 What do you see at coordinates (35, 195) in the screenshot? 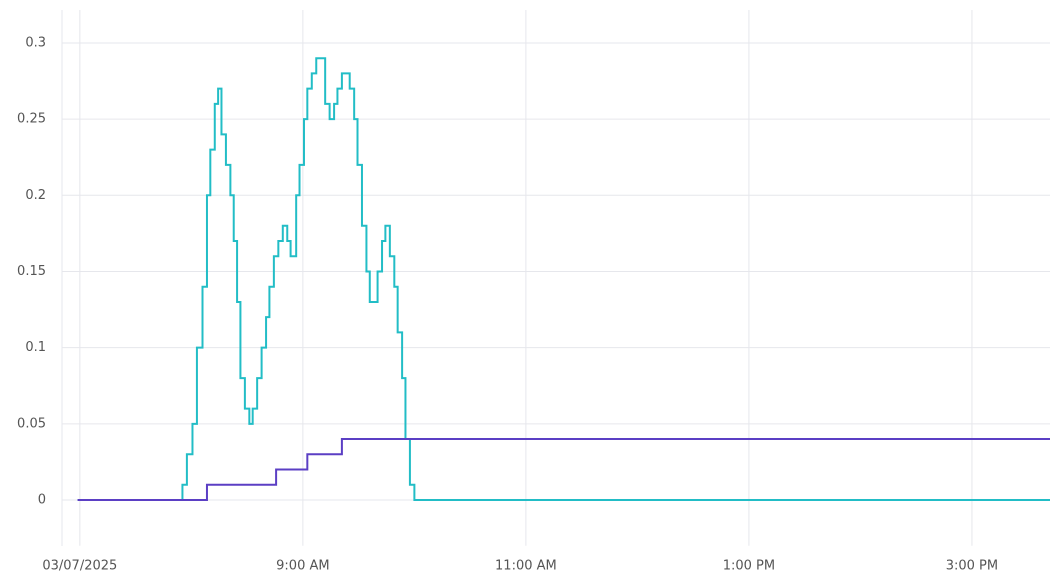
I see `y-tick-label: 0.2` at bounding box center [35, 195].